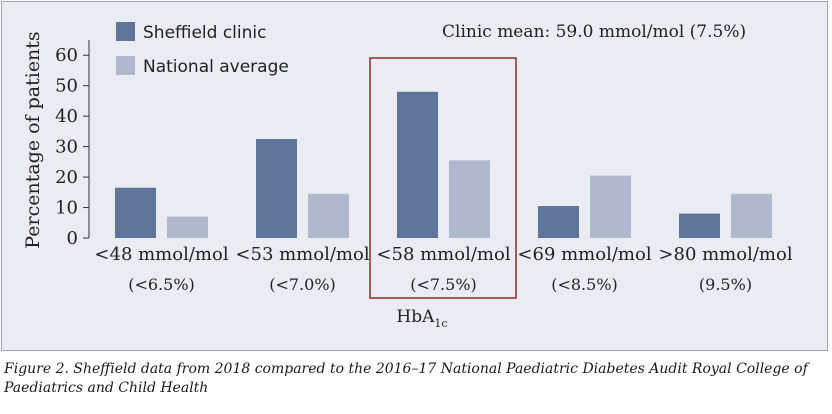 The image size is (832, 414). What do you see at coordinates (725, 284) in the screenshot?
I see `x-tick-sublabel: (9.5%)` at bounding box center [725, 284].